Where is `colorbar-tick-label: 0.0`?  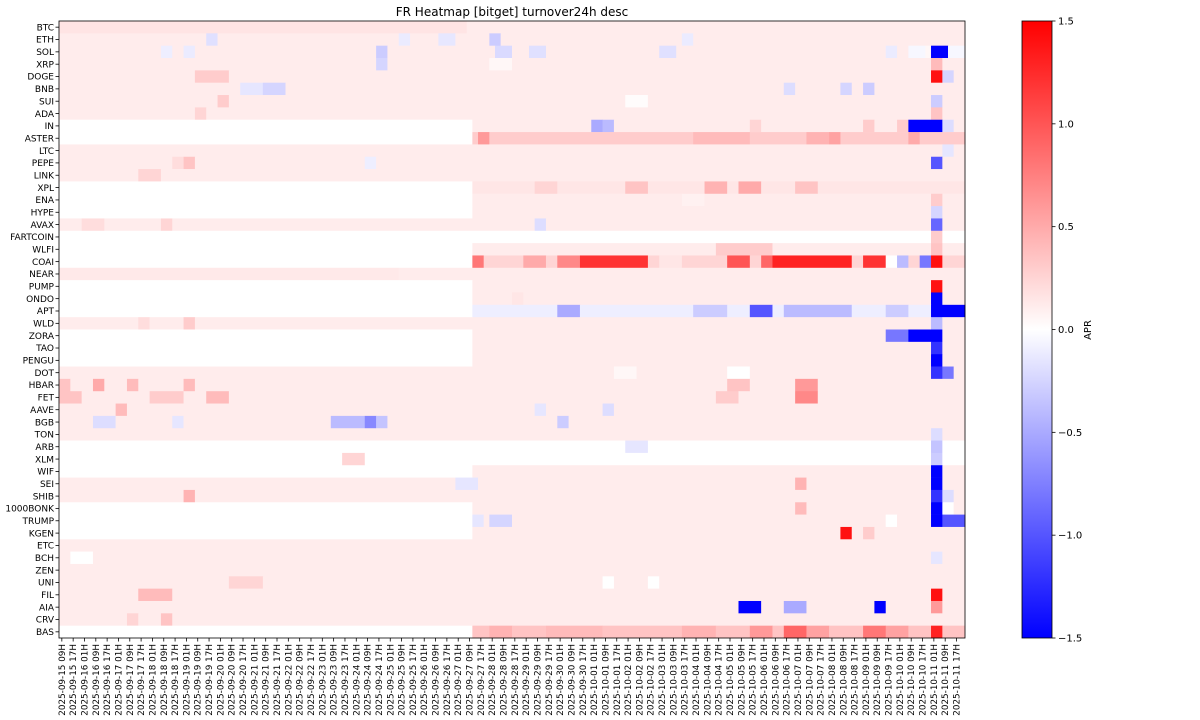
colorbar-tick-label: 0.0 is located at coordinates (1066, 330).